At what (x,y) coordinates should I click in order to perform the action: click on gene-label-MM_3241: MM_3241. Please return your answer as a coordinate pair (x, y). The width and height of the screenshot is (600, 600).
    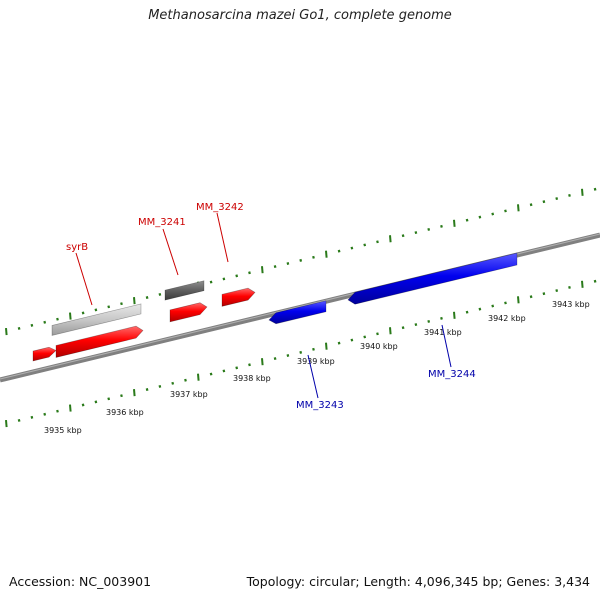
    Looking at the image, I should click on (162, 222).